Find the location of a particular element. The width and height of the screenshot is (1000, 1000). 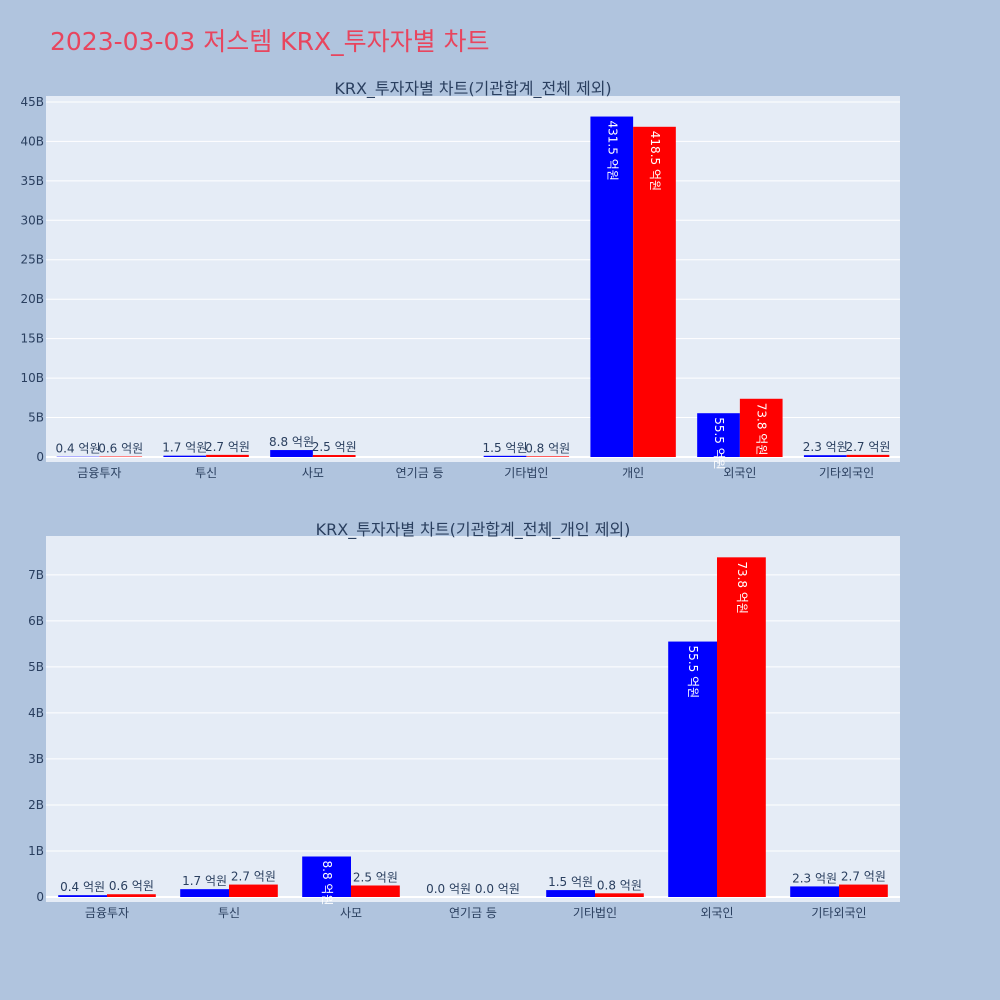

y-tick-label: 20B is located at coordinates (32, 299).